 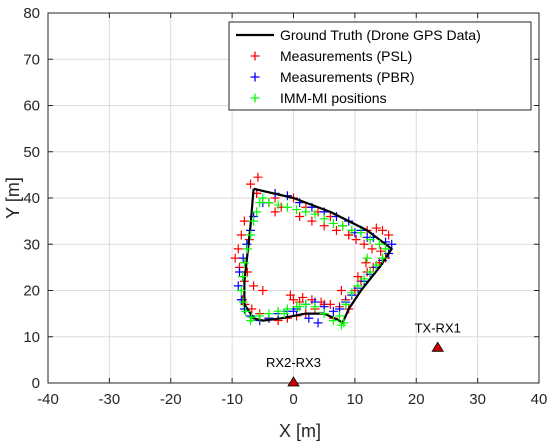 I want to click on x-tick-label: 40, so click(x=539, y=399).